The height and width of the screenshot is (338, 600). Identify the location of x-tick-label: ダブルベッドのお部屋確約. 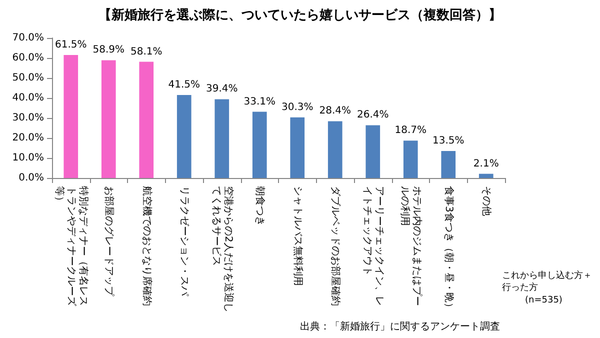
(336, 246).